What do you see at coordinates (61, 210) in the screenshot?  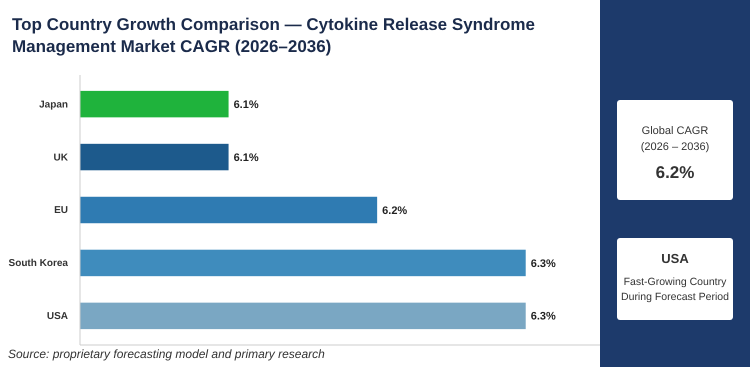 I see `y-tick-label: EU` at bounding box center [61, 210].